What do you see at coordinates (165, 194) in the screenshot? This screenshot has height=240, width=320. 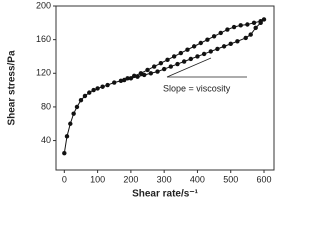 I see `x-axis-label: Shear rate/s⁻¹` at bounding box center [165, 194].